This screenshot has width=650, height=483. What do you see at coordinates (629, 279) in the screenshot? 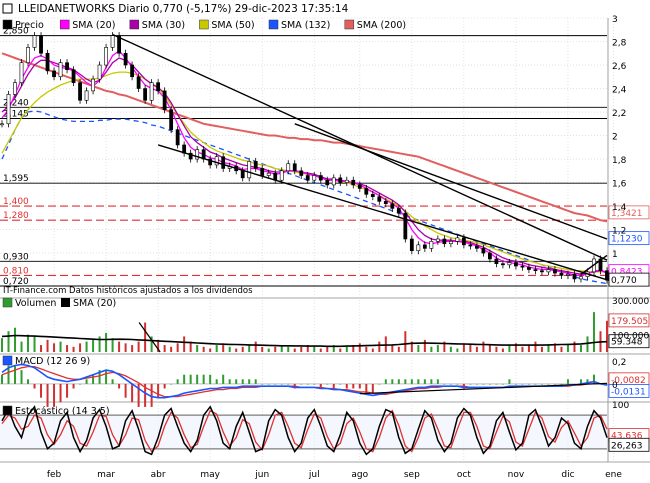
I see `value-tag-box` at bounding box center [629, 279].